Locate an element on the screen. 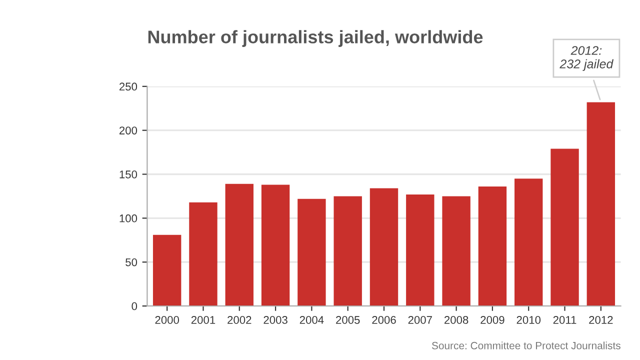  x-tick-label: 2001 is located at coordinates (203, 320).